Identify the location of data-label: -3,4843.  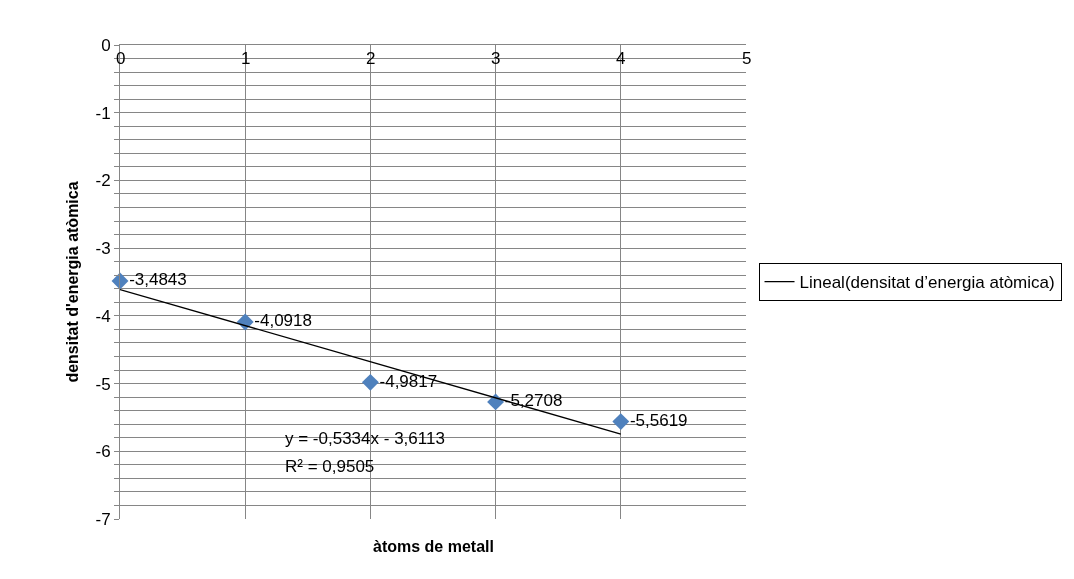
(158, 280).